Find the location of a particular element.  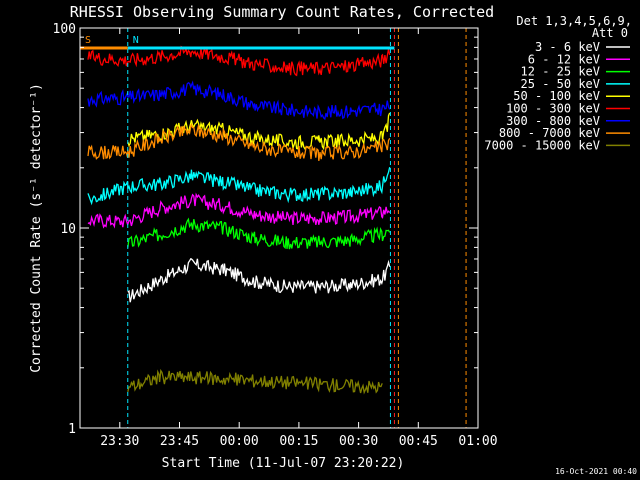

x-tick-label-6: 01:00 is located at coordinates (477, 441).